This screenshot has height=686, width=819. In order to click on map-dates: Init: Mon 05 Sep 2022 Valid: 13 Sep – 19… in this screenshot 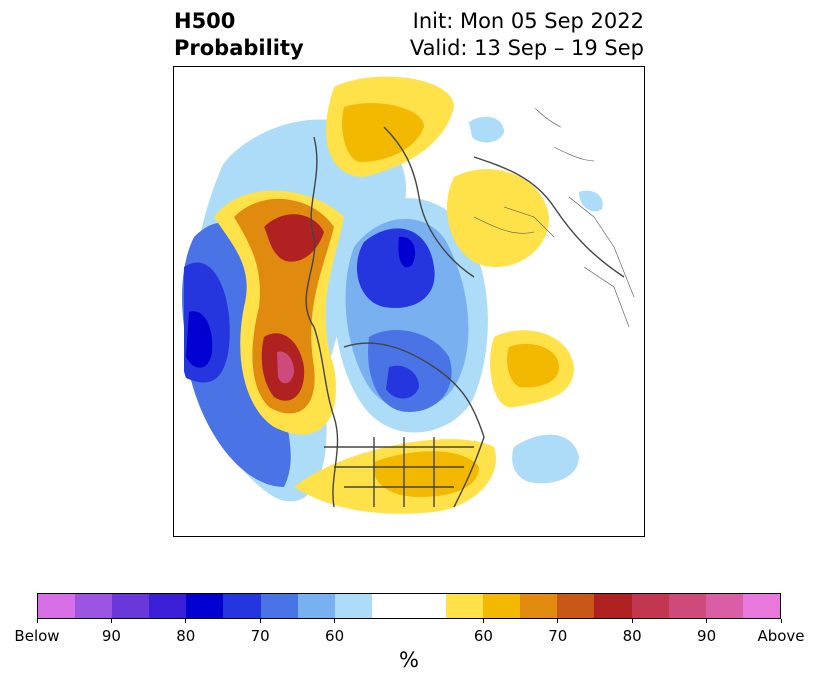, I will do `click(527, 35)`.